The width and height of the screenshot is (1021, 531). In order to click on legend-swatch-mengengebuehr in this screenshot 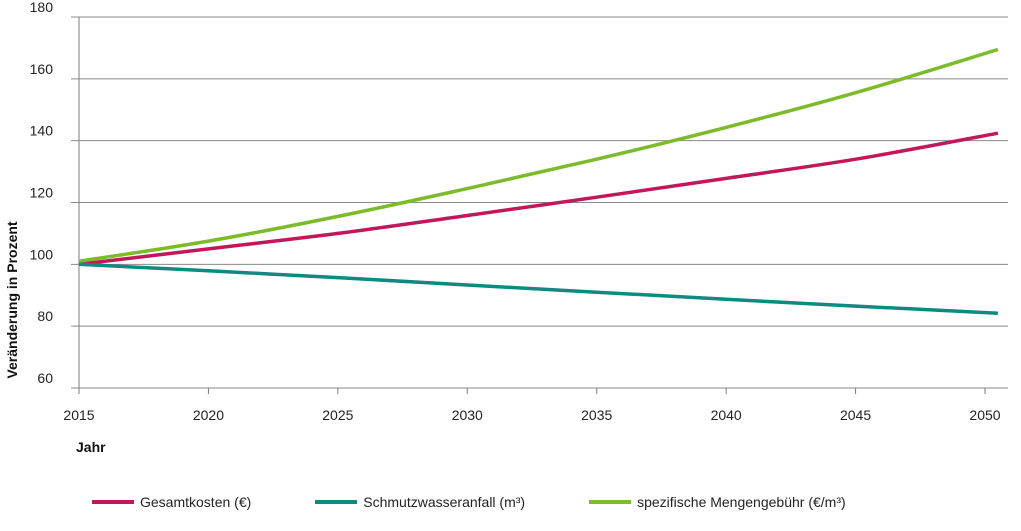, I will do `click(610, 502)`.